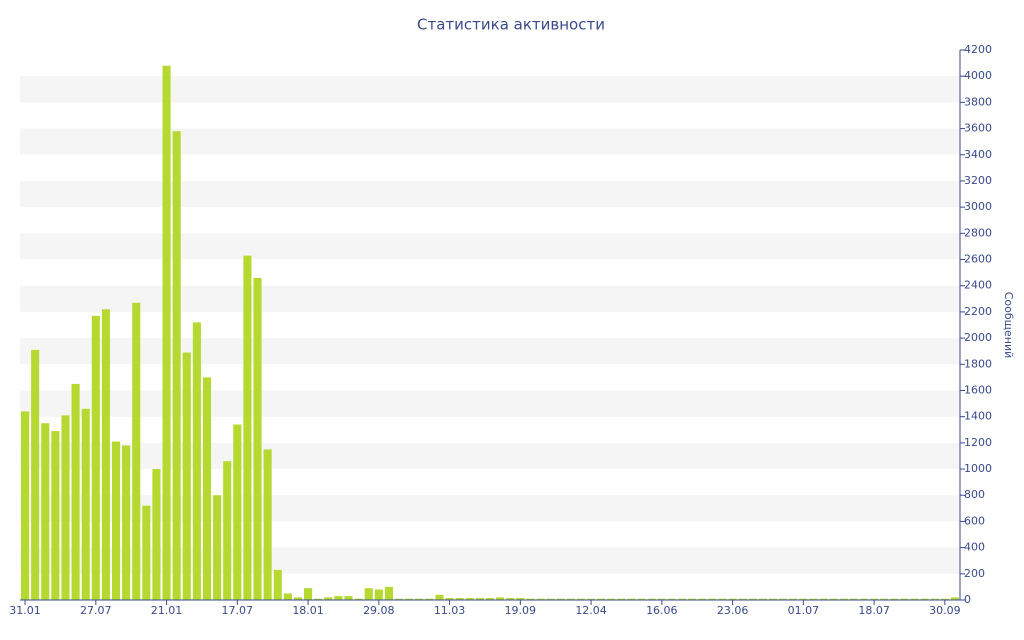  What do you see at coordinates (521, 610) in the screenshot?
I see `x-tick-label: 19.09` at bounding box center [521, 610].